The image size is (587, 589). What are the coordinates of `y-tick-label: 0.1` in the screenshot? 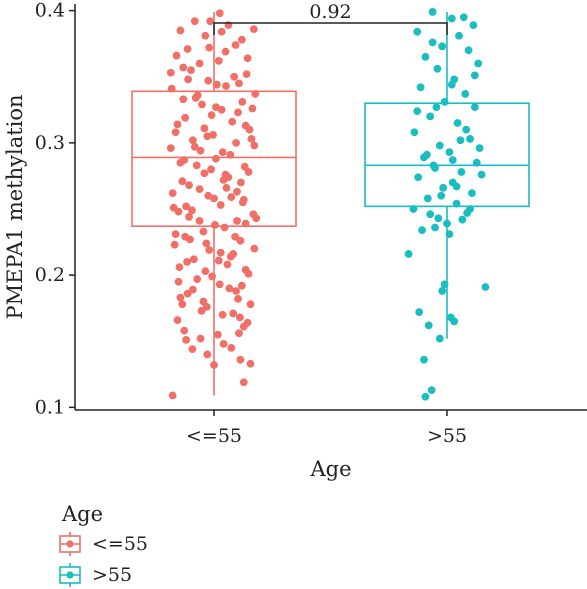 It's located at (50, 407).